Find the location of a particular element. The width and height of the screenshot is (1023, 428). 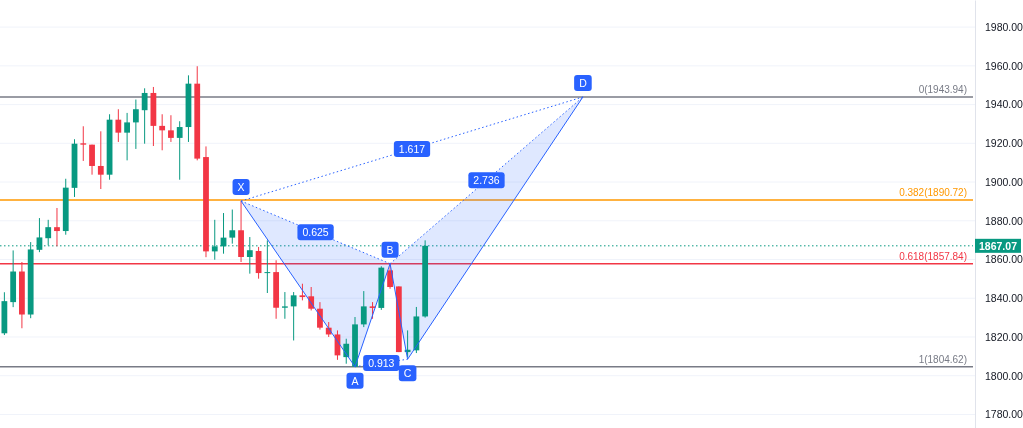

annotation: 0.913 is located at coordinates (381, 363).